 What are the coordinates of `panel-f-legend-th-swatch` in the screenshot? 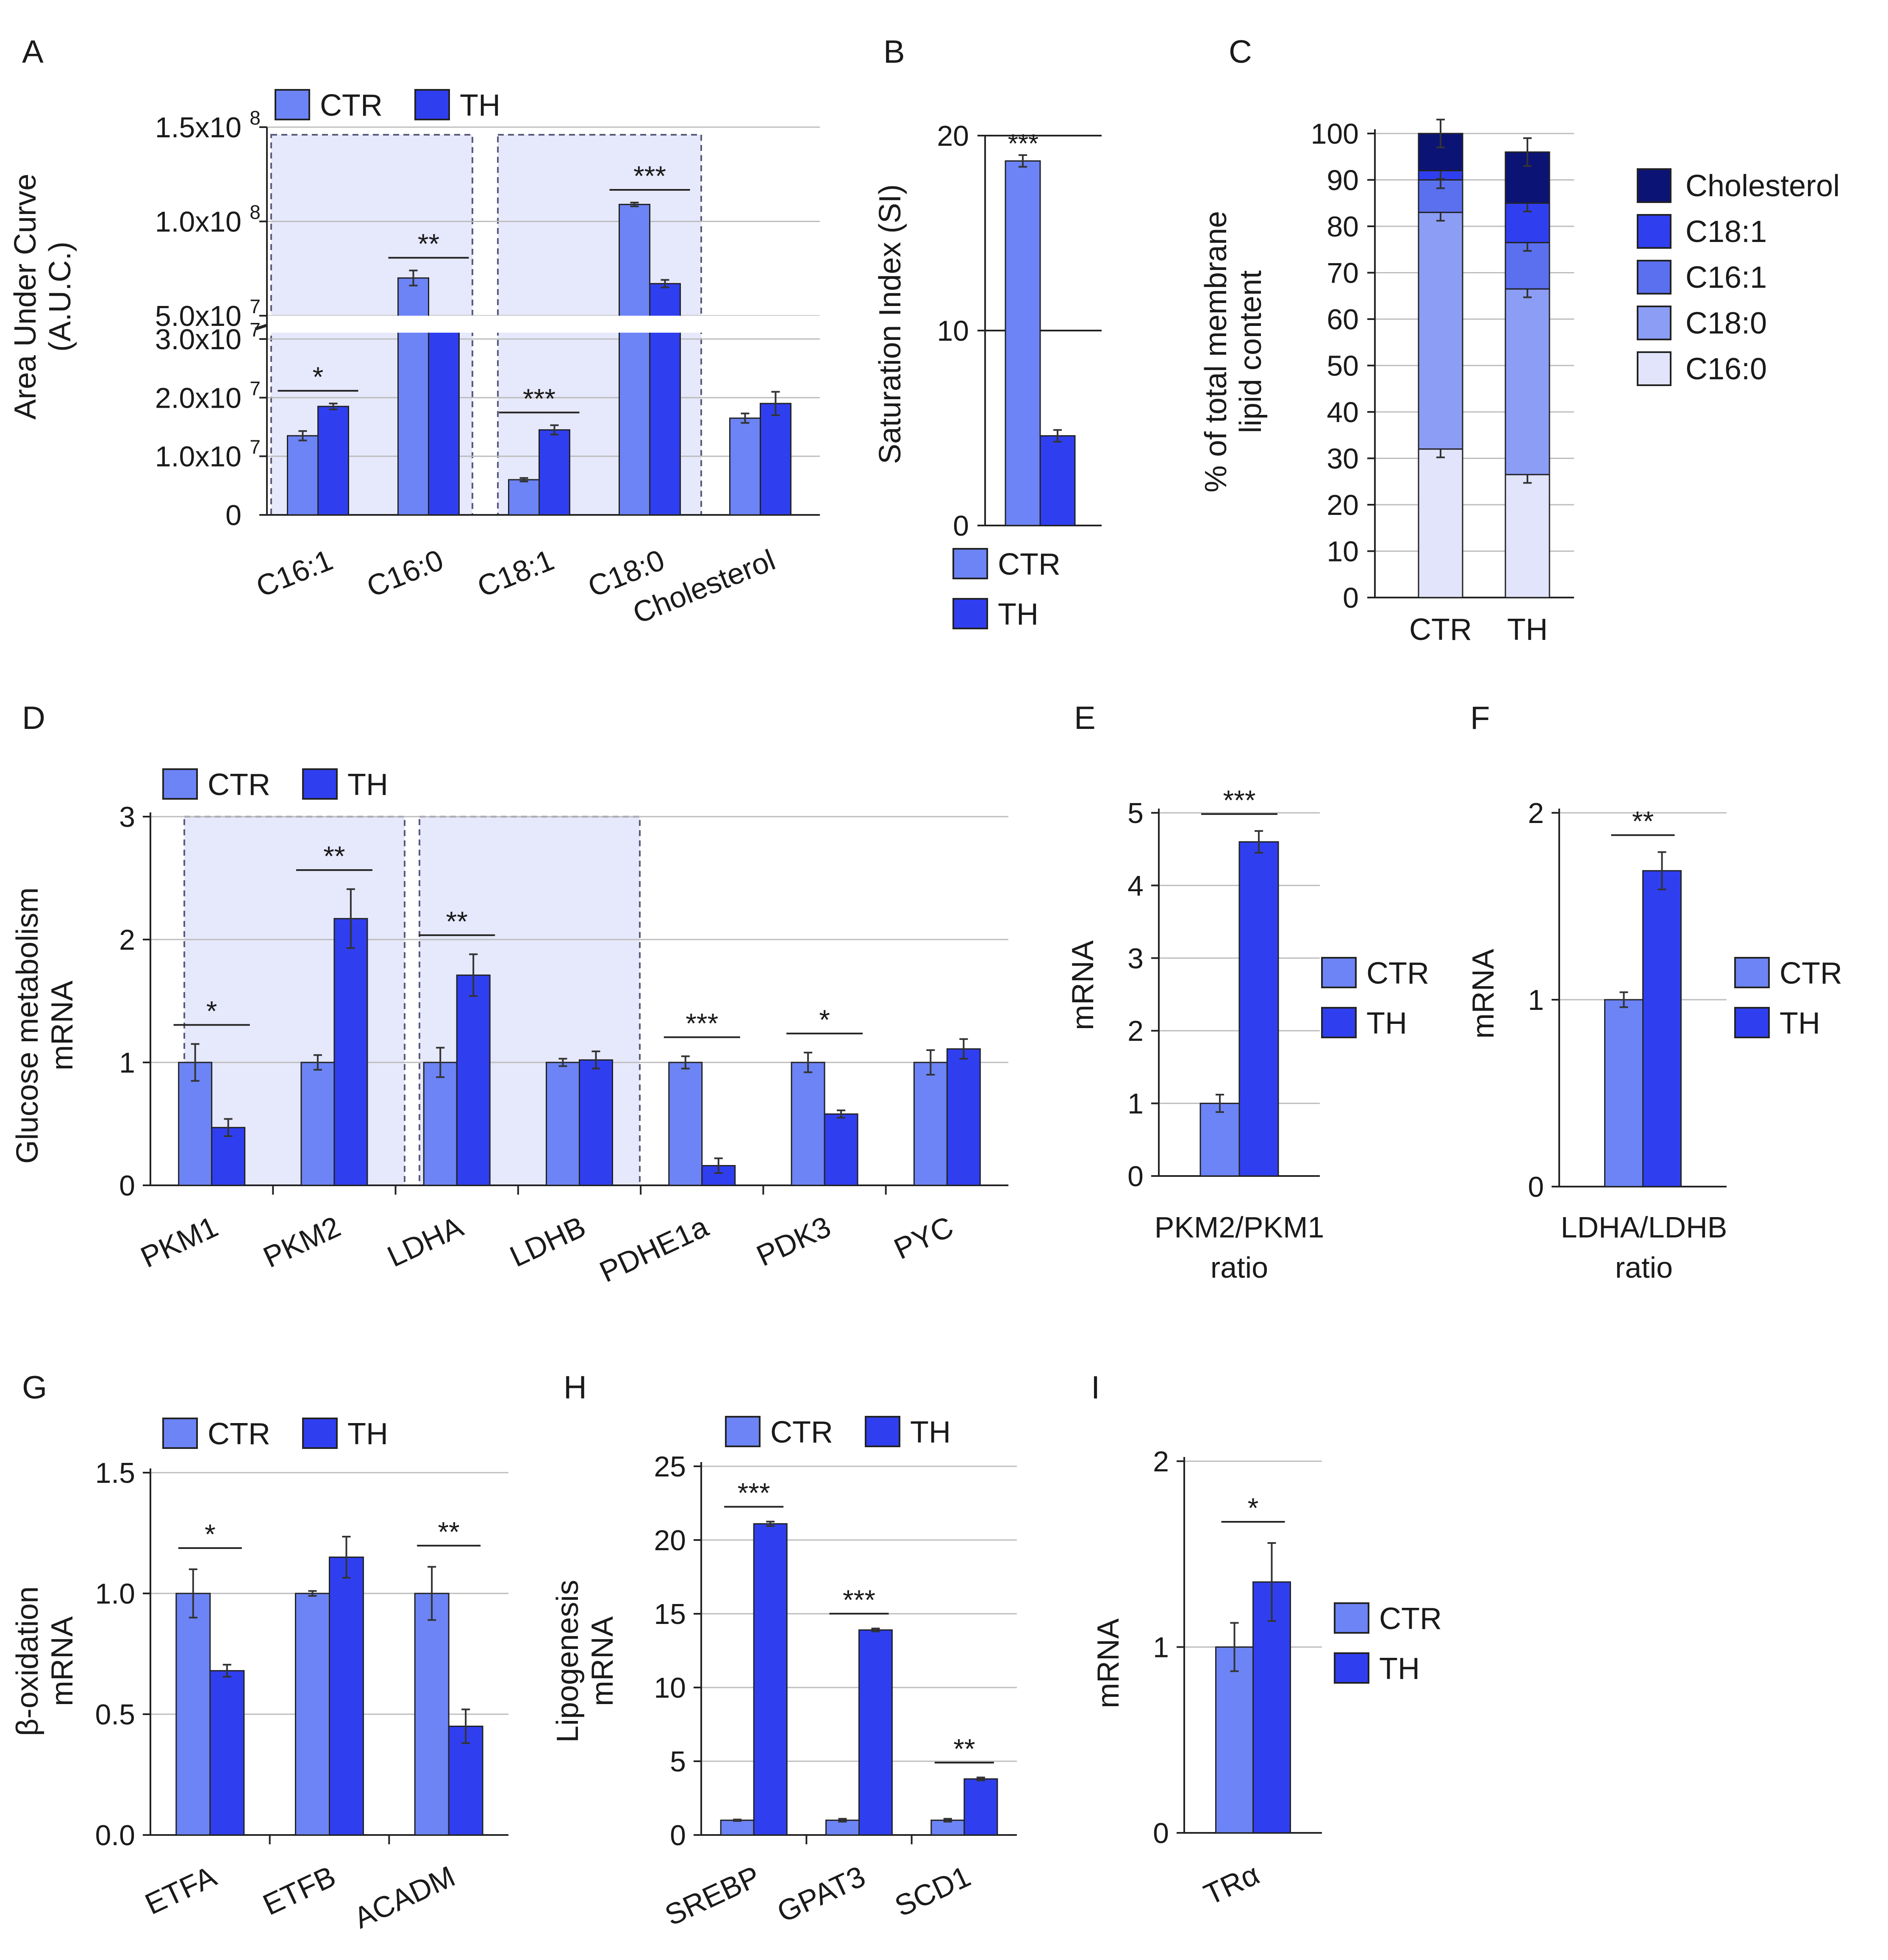 It's located at (1752, 1022).